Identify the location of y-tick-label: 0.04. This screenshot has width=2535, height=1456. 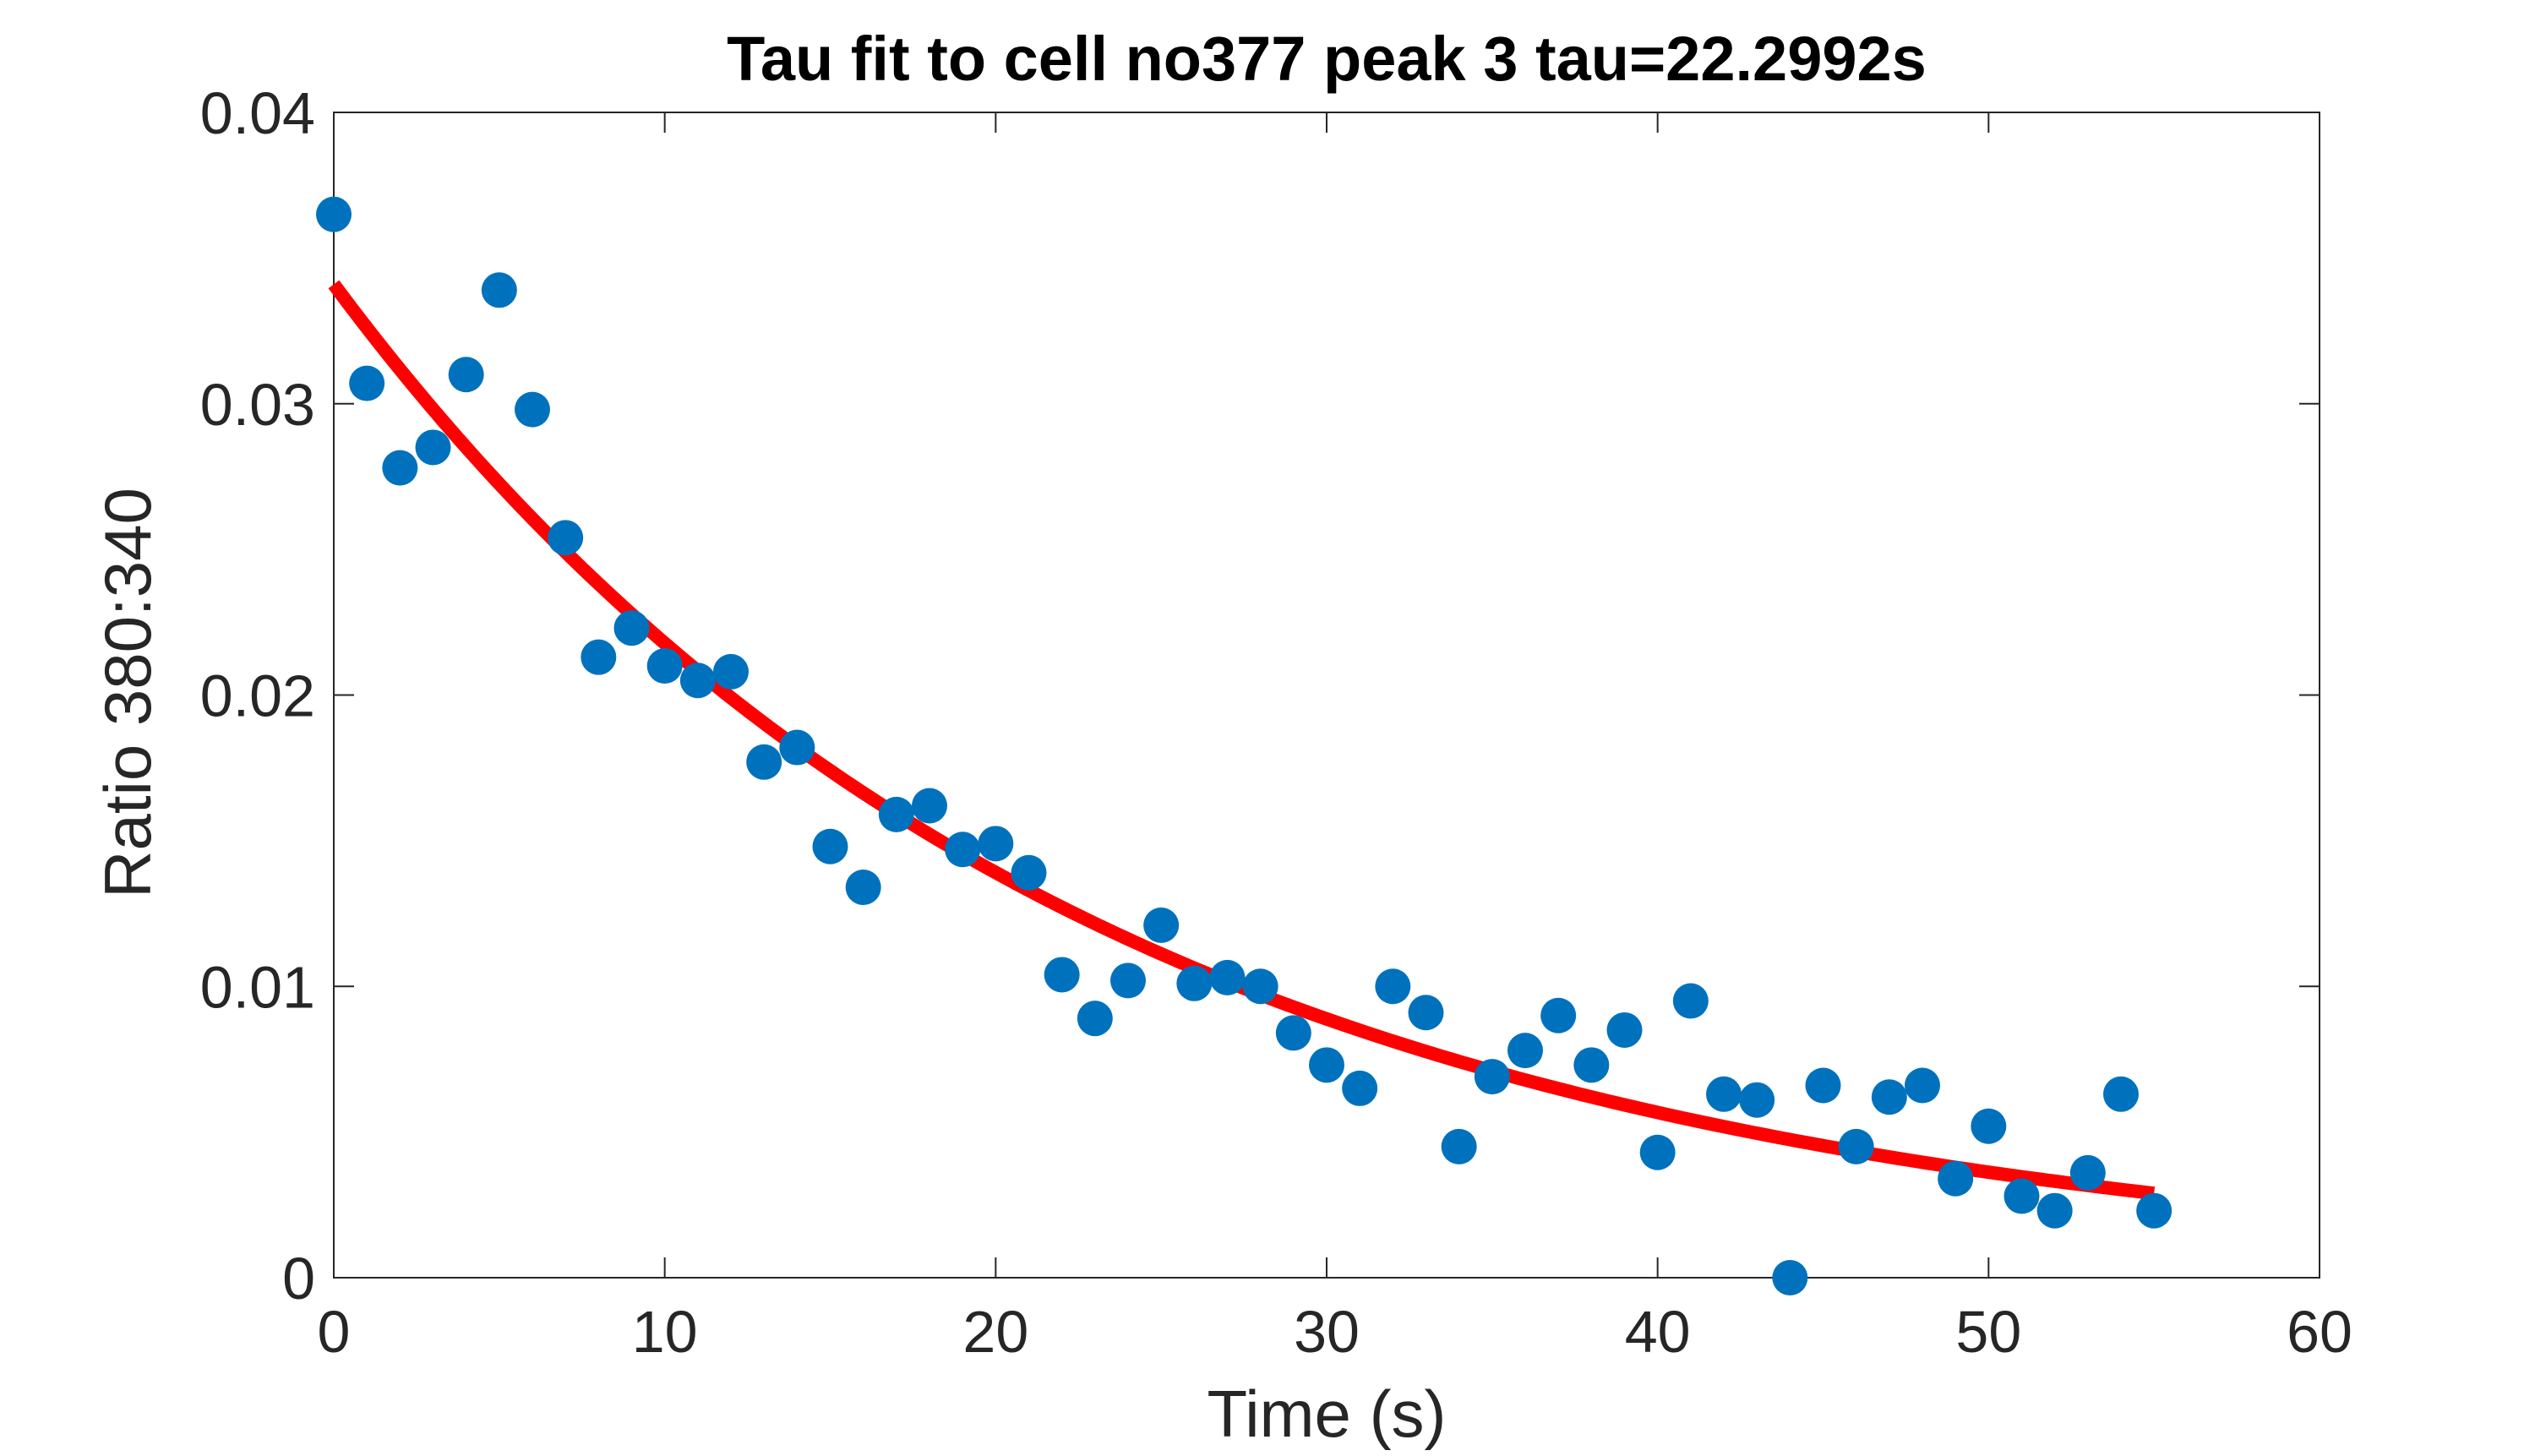
(257, 113).